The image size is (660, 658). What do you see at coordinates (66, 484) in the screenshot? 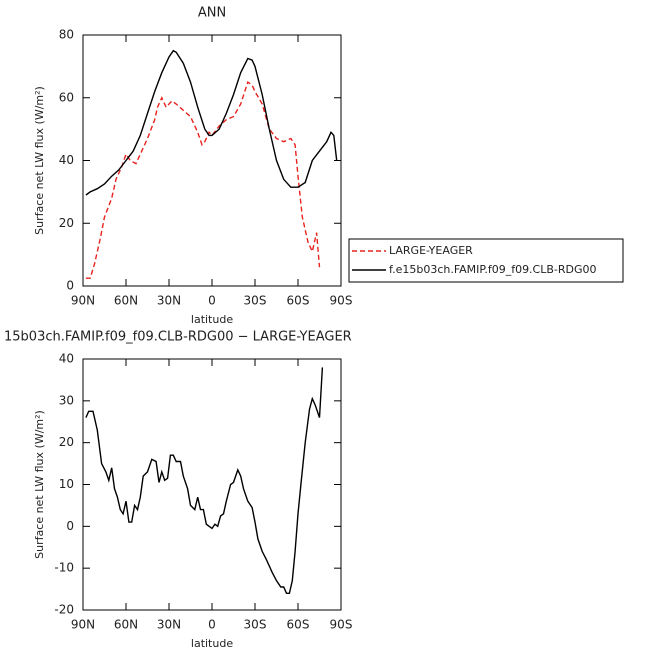
I see `y-tick-label: 10` at bounding box center [66, 484].